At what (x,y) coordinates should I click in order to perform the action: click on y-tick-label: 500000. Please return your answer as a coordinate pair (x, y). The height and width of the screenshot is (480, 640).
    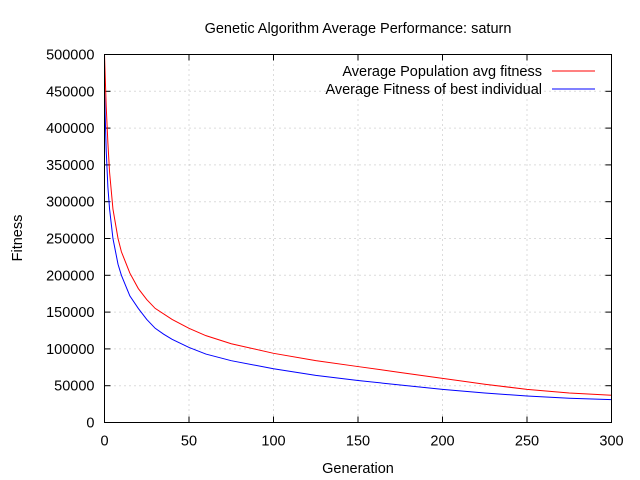
    Looking at the image, I should click on (70, 56).